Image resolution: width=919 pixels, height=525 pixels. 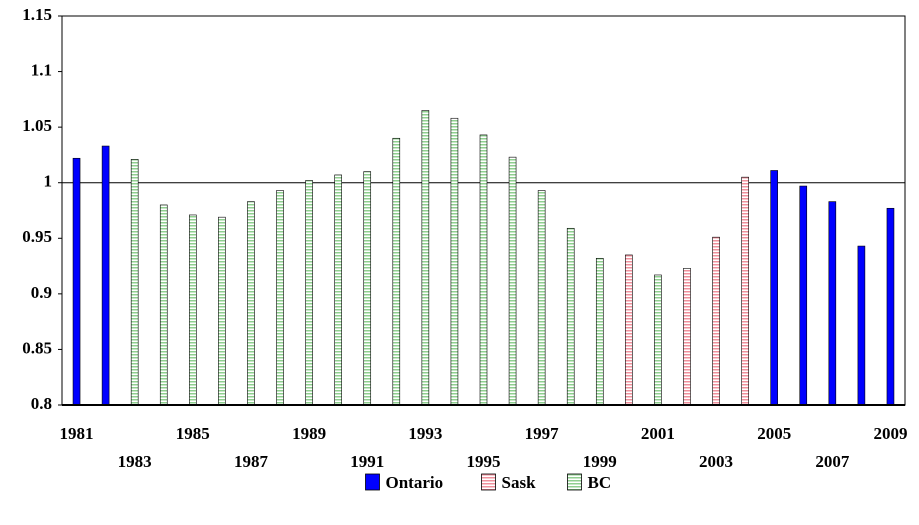 I want to click on x-tick-label: 2009, so click(x=890, y=433).